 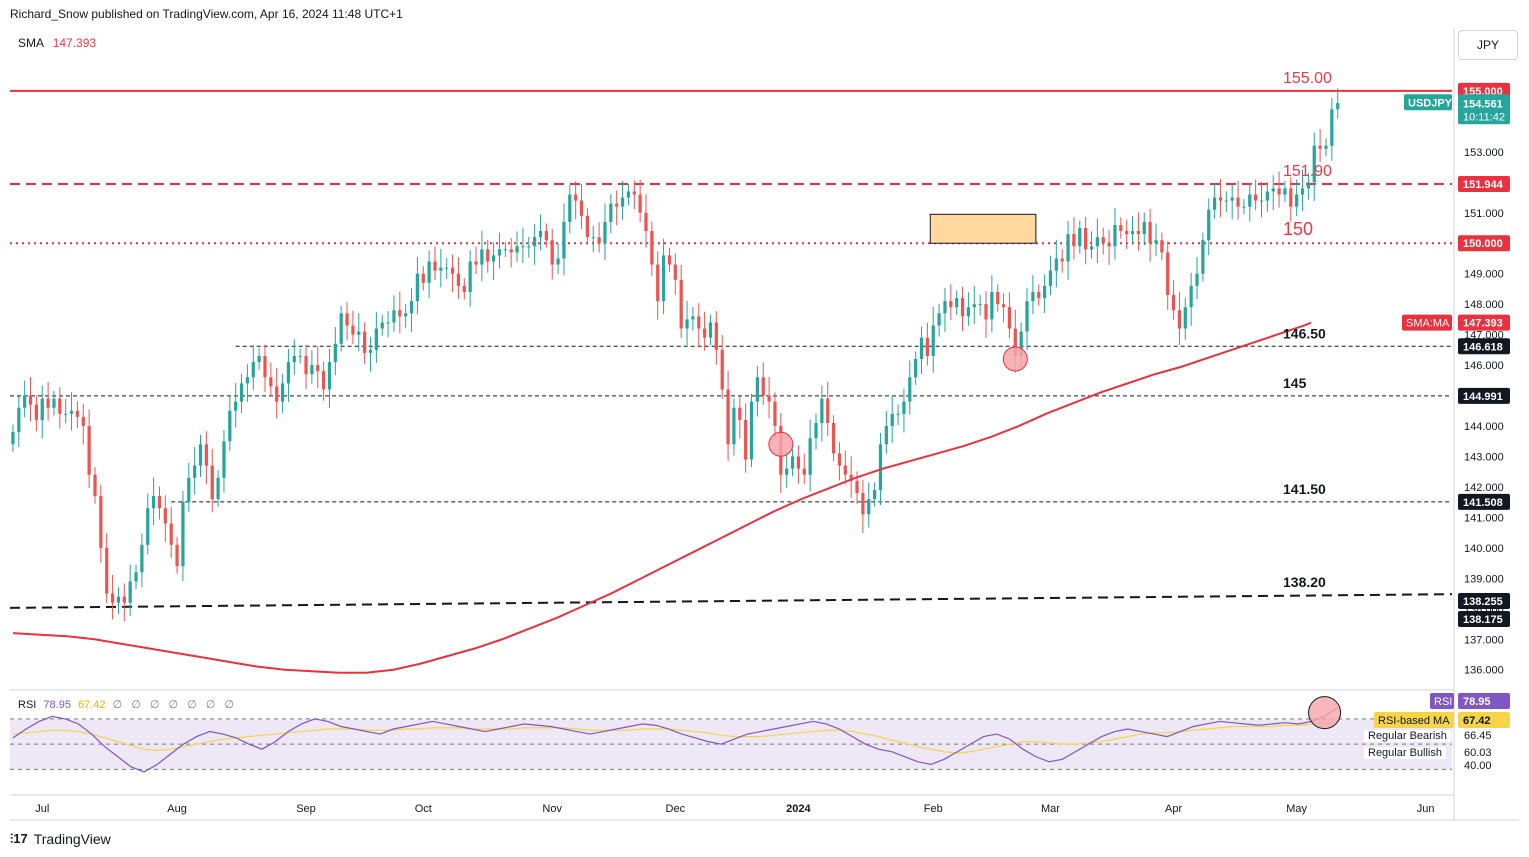 What do you see at coordinates (1488, 45) in the screenshot?
I see `currency-button: JPY` at bounding box center [1488, 45].